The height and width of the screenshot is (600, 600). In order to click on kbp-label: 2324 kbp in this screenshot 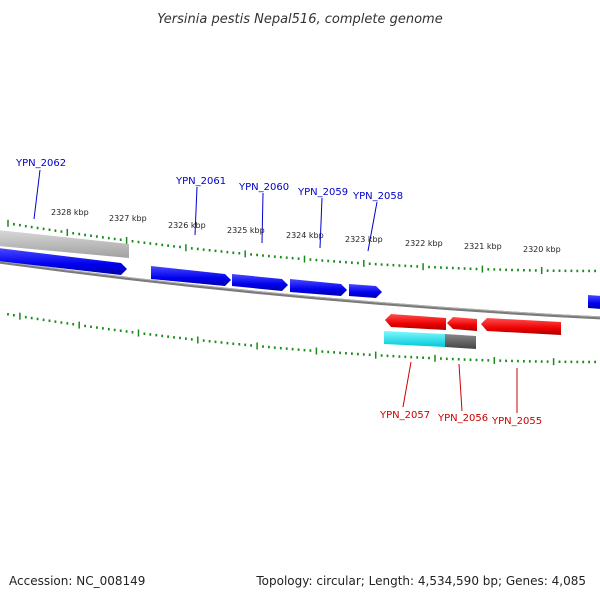, I will do `click(305, 235)`.